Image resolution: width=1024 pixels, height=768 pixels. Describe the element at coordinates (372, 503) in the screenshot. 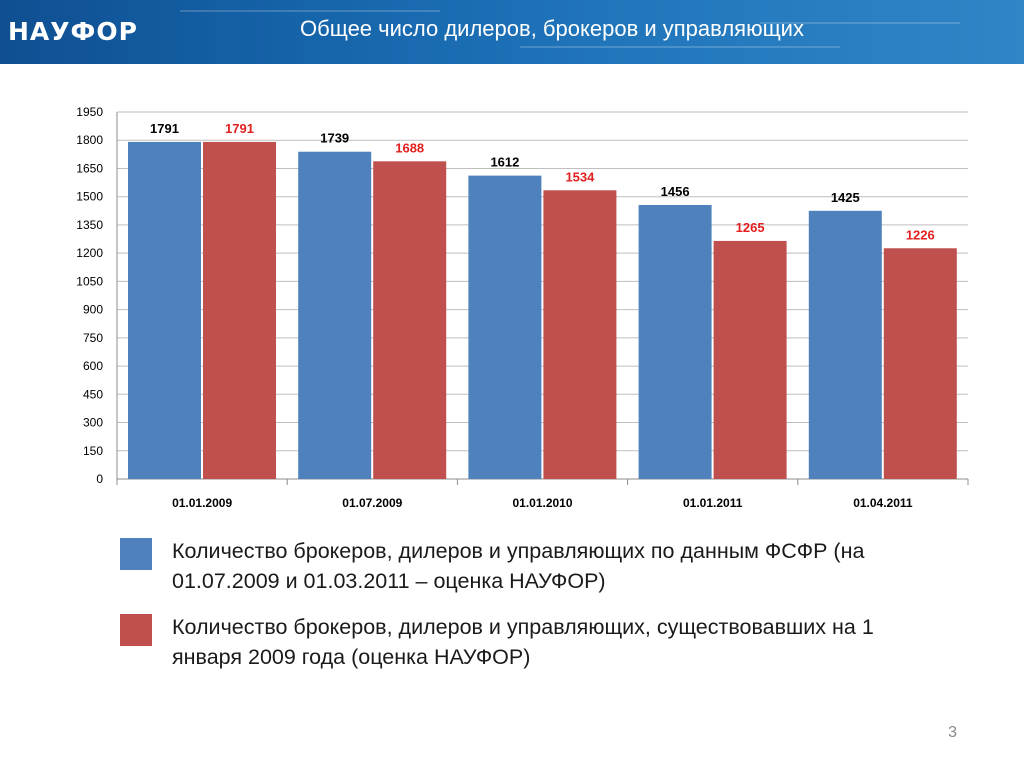

I see `x-tick-label: 01.07.2009` at that location.